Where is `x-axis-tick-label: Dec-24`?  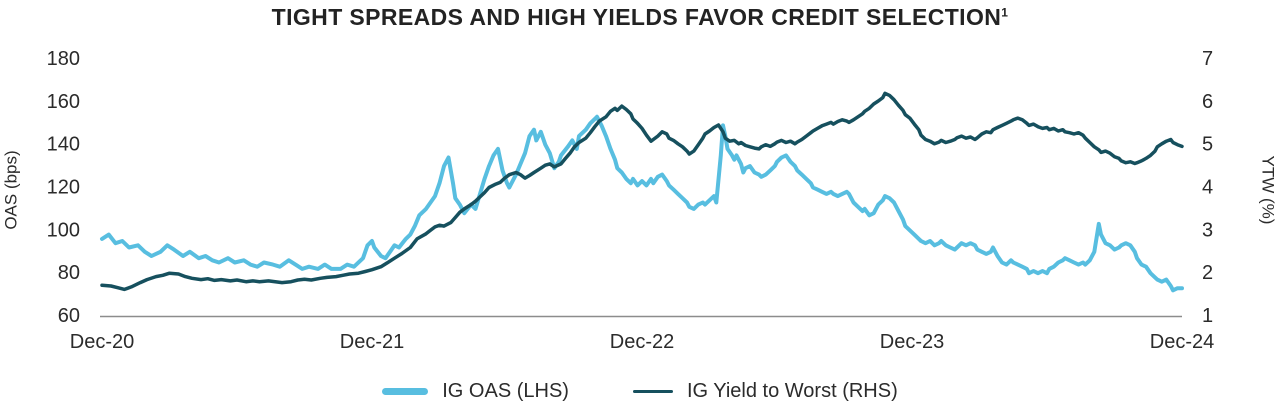
x-axis-tick-label: Dec-24 is located at coordinates (1182, 342).